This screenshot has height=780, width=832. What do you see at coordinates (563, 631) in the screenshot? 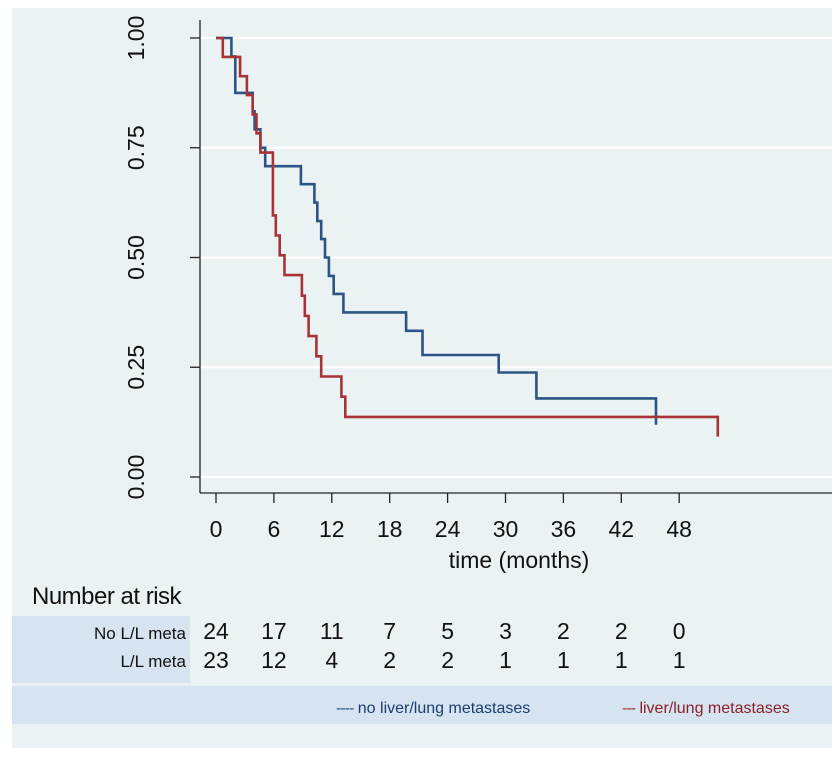
I see `risk-value-0-6: 2` at bounding box center [563, 631].